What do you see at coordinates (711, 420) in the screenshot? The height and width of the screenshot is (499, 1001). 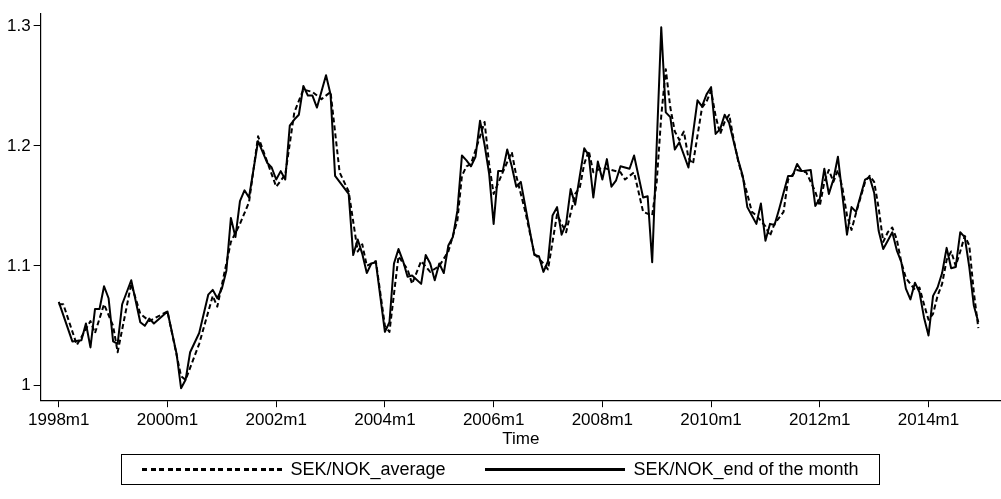 I see `x-tick-label: 2010m1` at bounding box center [711, 420].